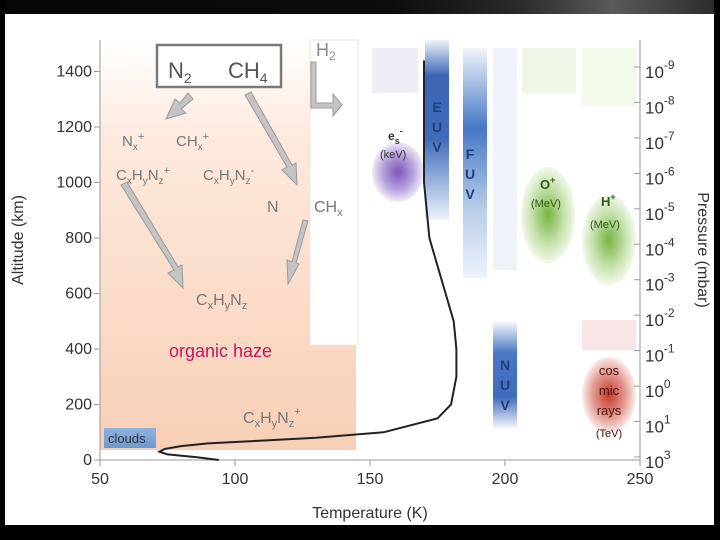 Image resolution: width=720 pixels, height=540 pixels. Describe the element at coordinates (220, 351) in the screenshot. I see `organic-haze-label: organic haze` at that location.